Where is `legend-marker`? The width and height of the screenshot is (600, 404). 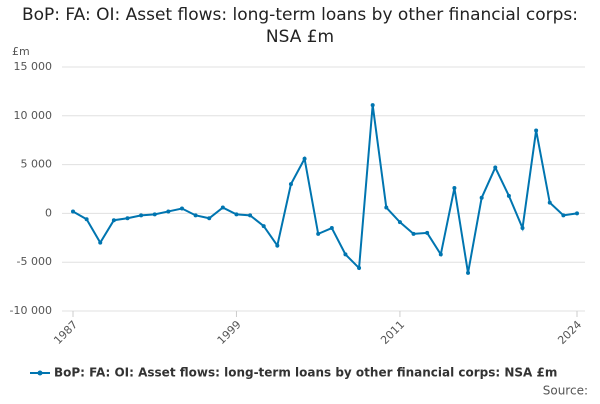 legend-marker is located at coordinates (40, 373).